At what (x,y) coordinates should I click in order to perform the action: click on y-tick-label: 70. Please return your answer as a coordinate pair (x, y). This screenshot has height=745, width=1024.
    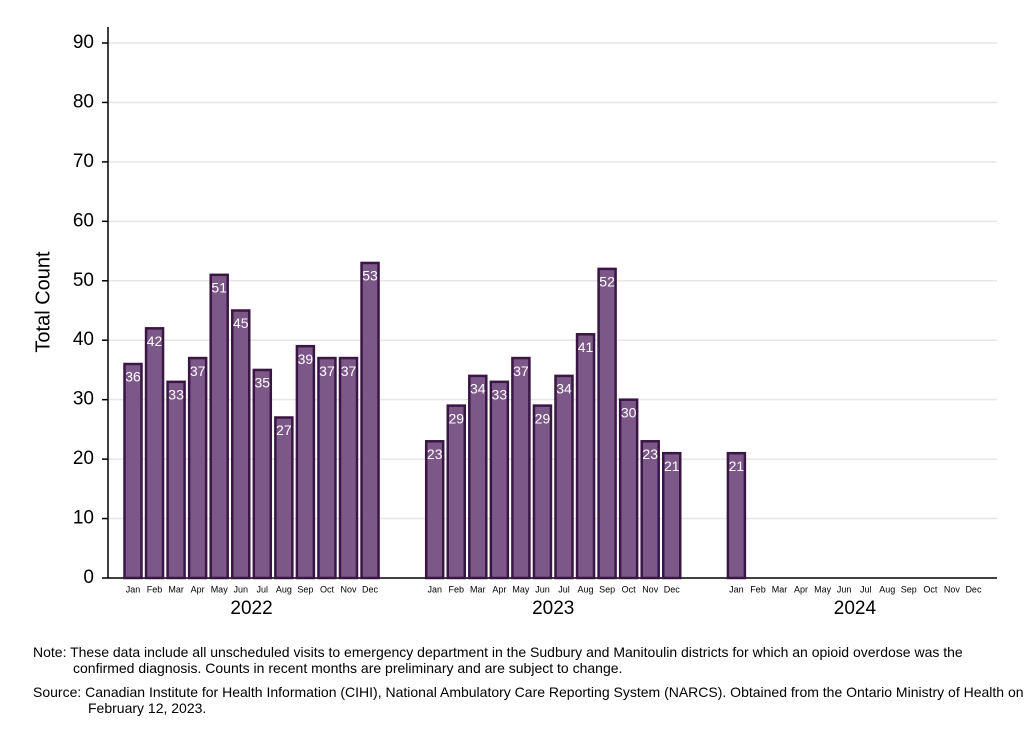
    Looking at the image, I should click on (83, 161).